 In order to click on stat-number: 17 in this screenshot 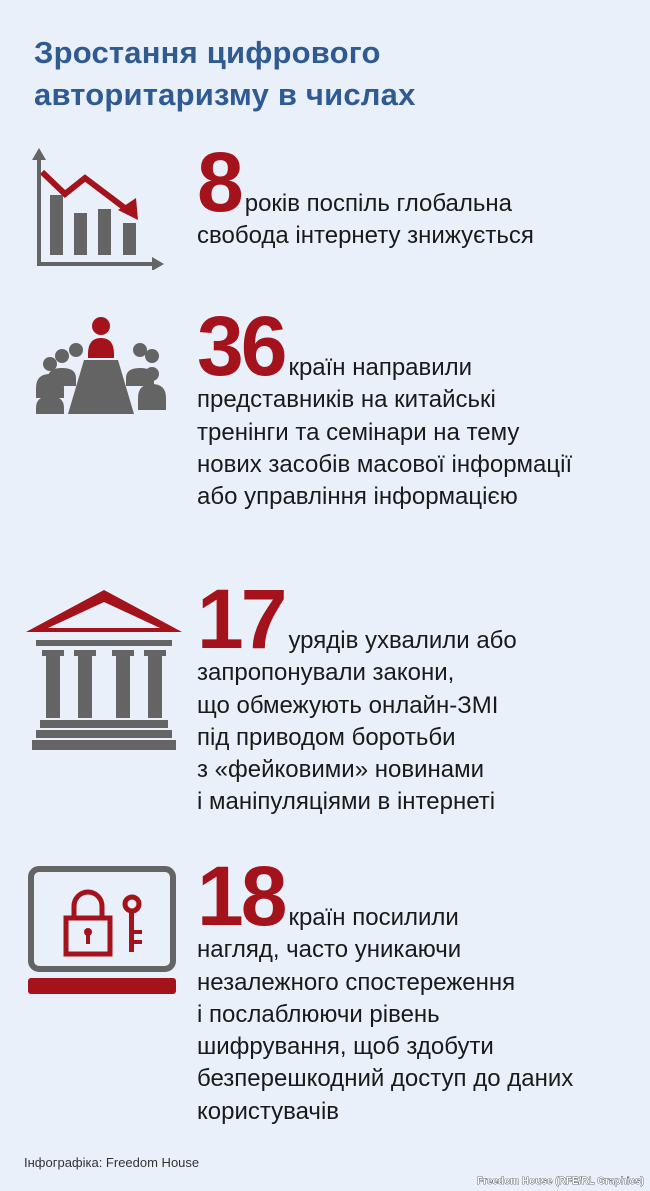, I will do `click(242, 619)`.